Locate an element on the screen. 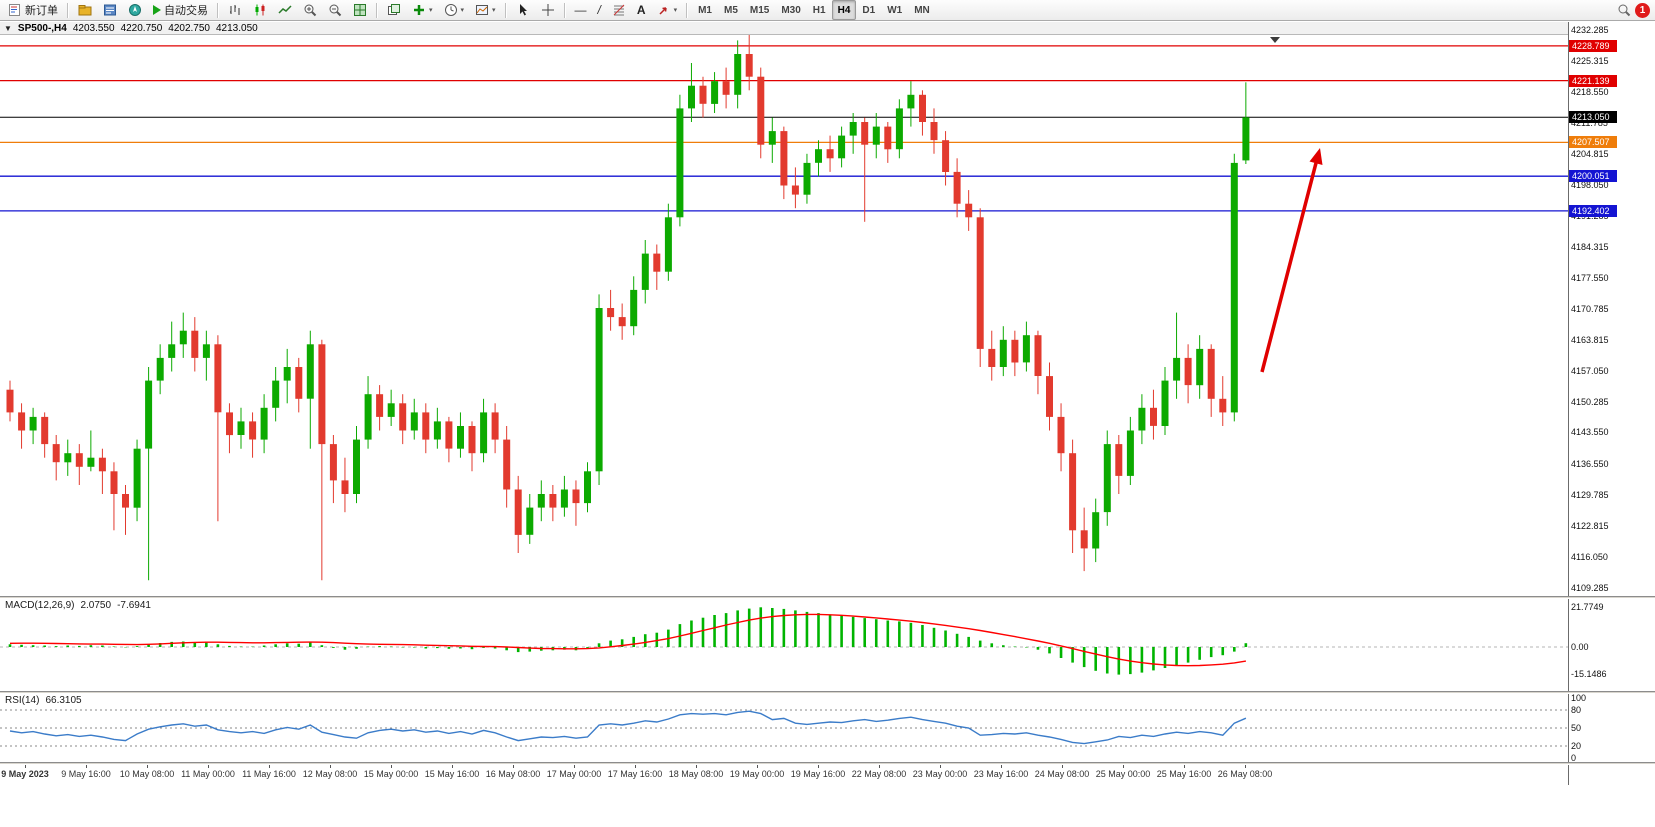 The height and width of the screenshot is (827, 1655). trendline-icon: / is located at coordinates (599, 10).